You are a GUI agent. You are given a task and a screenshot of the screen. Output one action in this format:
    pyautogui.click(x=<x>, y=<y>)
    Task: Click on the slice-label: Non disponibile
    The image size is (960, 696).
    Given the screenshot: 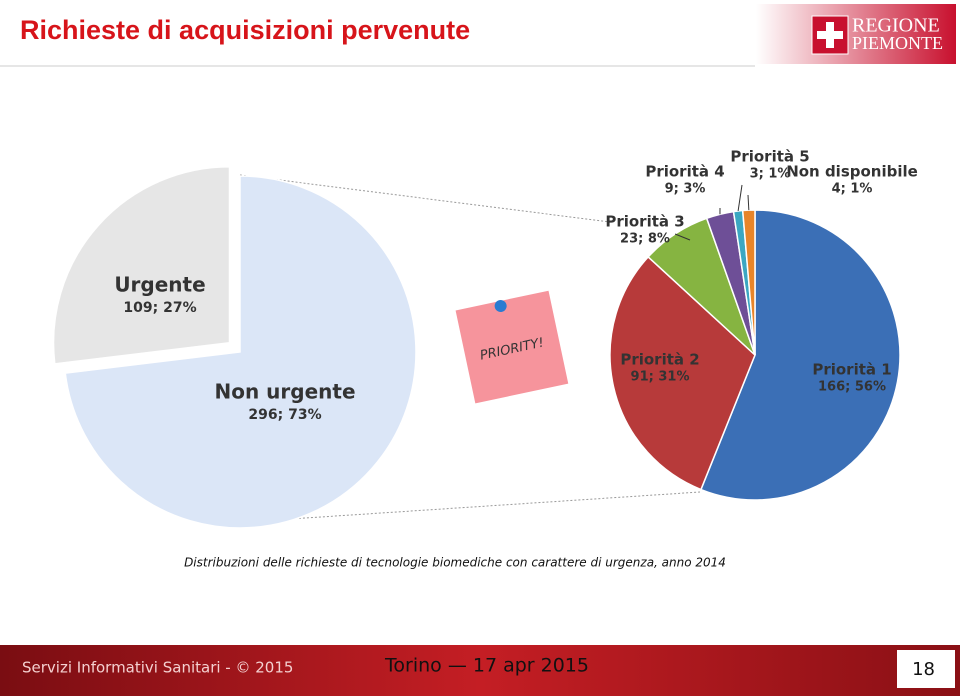 What is the action you would take?
    pyautogui.click(x=852, y=172)
    